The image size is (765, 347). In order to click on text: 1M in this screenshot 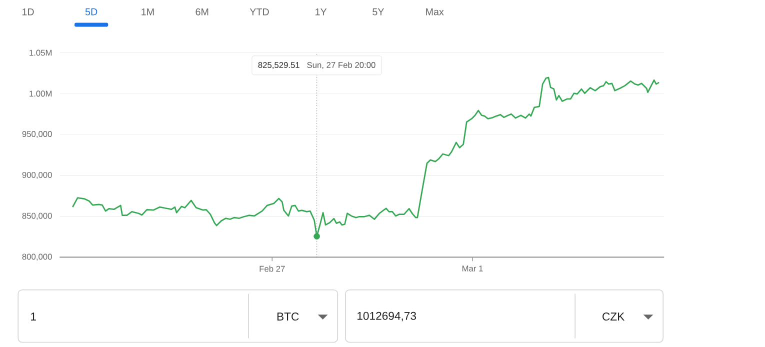, I will do `click(148, 12)`.